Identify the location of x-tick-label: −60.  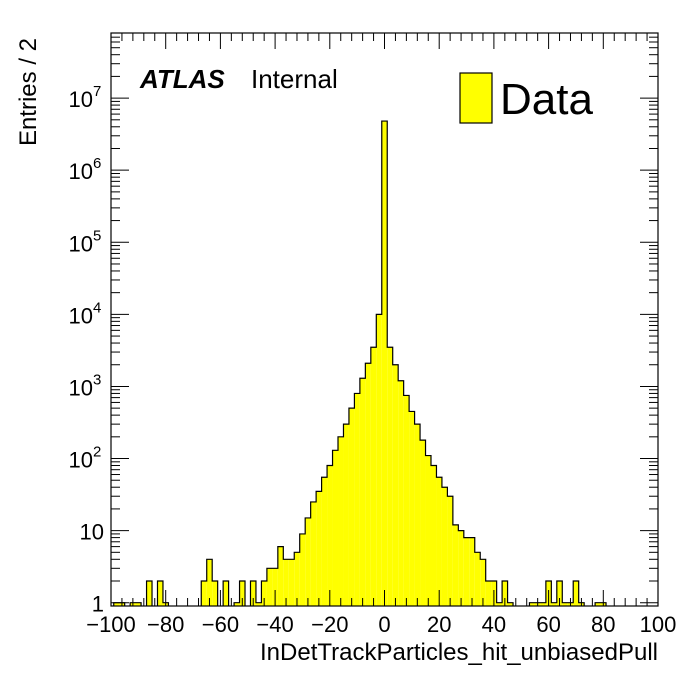
(220, 624).